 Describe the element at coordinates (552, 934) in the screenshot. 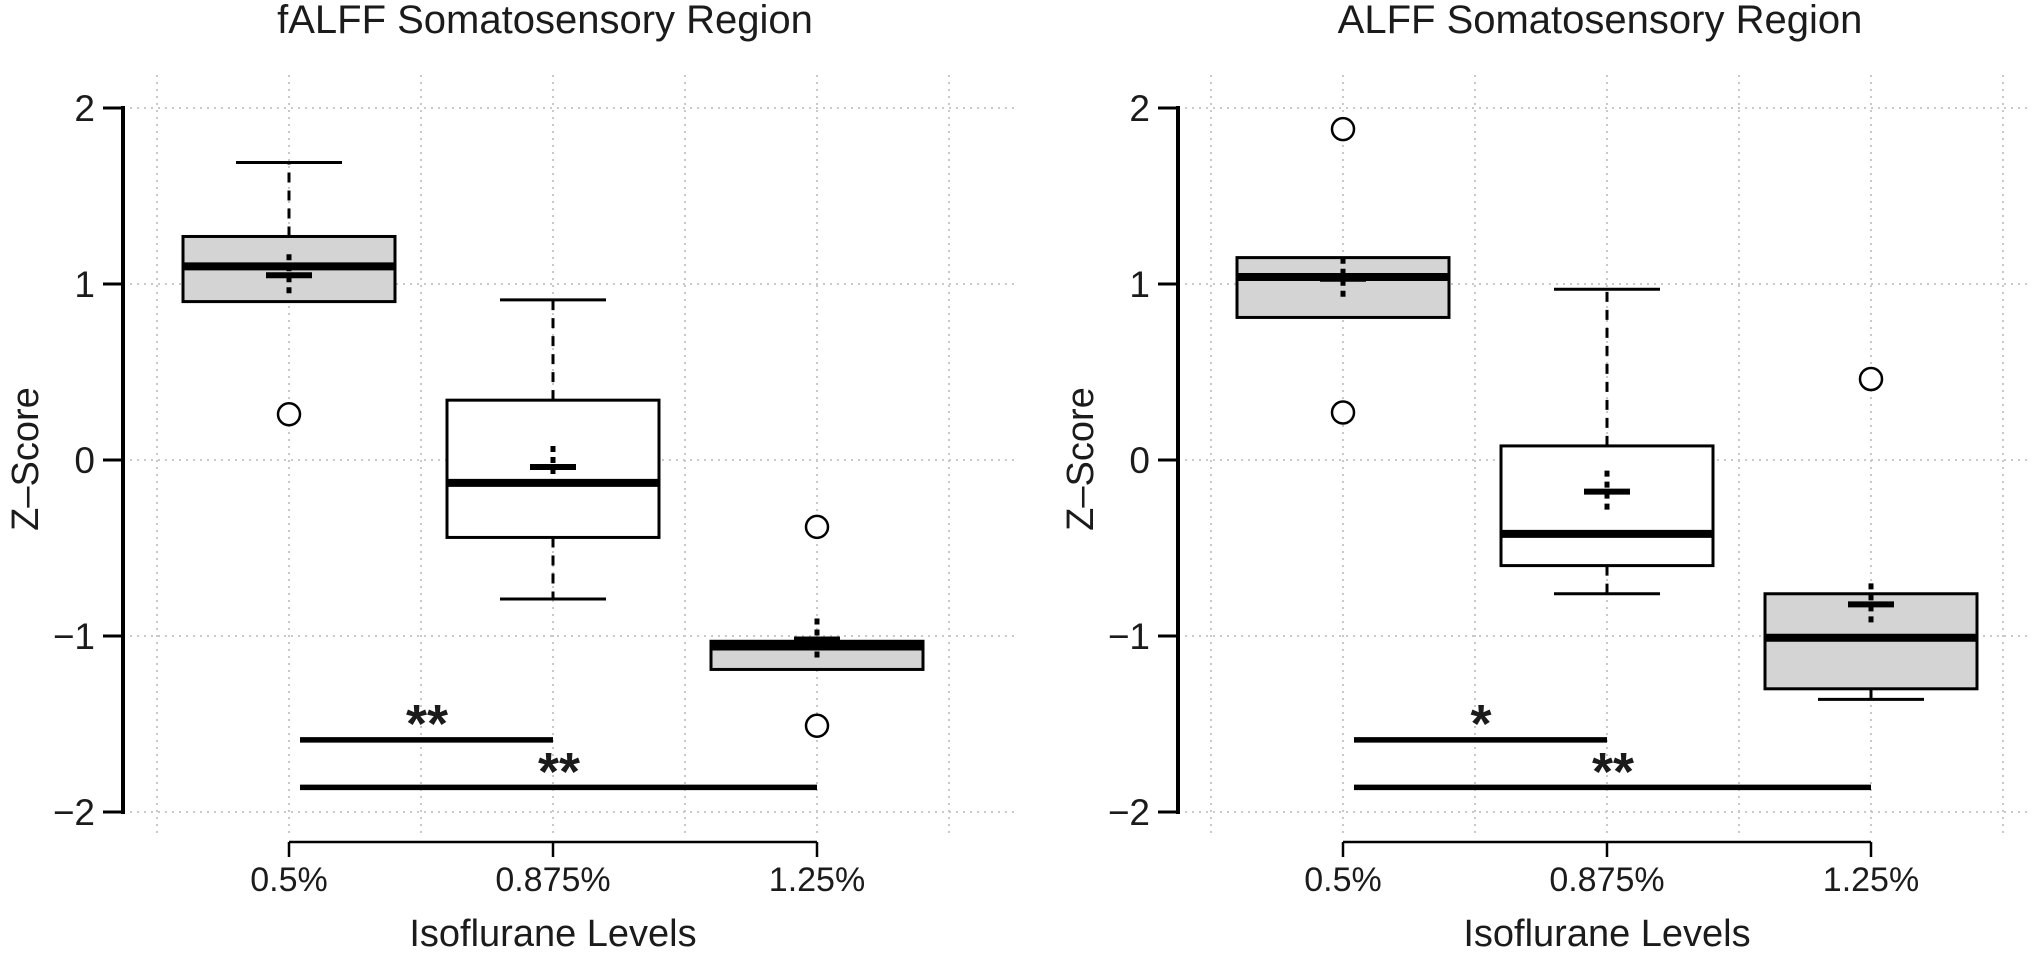

I see `x-axis-title-left: Isoflurane Levels` at that location.